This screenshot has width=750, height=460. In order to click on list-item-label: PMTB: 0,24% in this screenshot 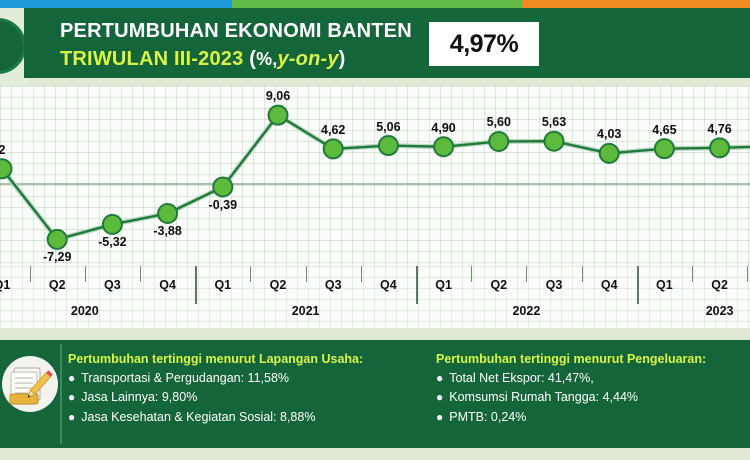, I will do `click(488, 416)`.